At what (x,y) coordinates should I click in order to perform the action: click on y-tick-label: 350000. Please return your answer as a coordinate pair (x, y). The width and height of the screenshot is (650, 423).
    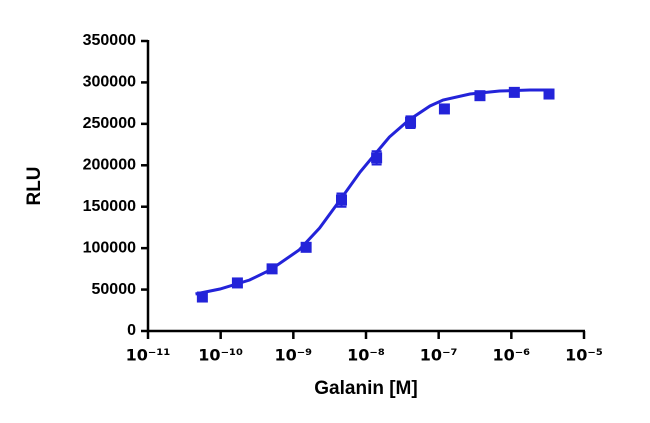
    Looking at the image, I should click on (109, 40).